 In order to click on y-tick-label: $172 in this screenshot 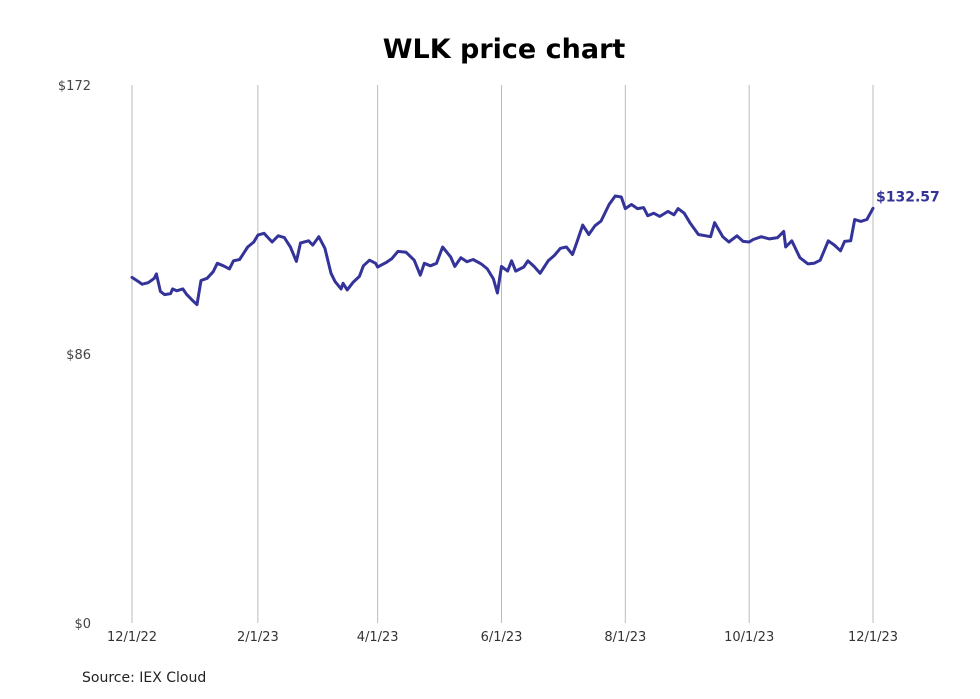, I will do `click(74, 86)`.